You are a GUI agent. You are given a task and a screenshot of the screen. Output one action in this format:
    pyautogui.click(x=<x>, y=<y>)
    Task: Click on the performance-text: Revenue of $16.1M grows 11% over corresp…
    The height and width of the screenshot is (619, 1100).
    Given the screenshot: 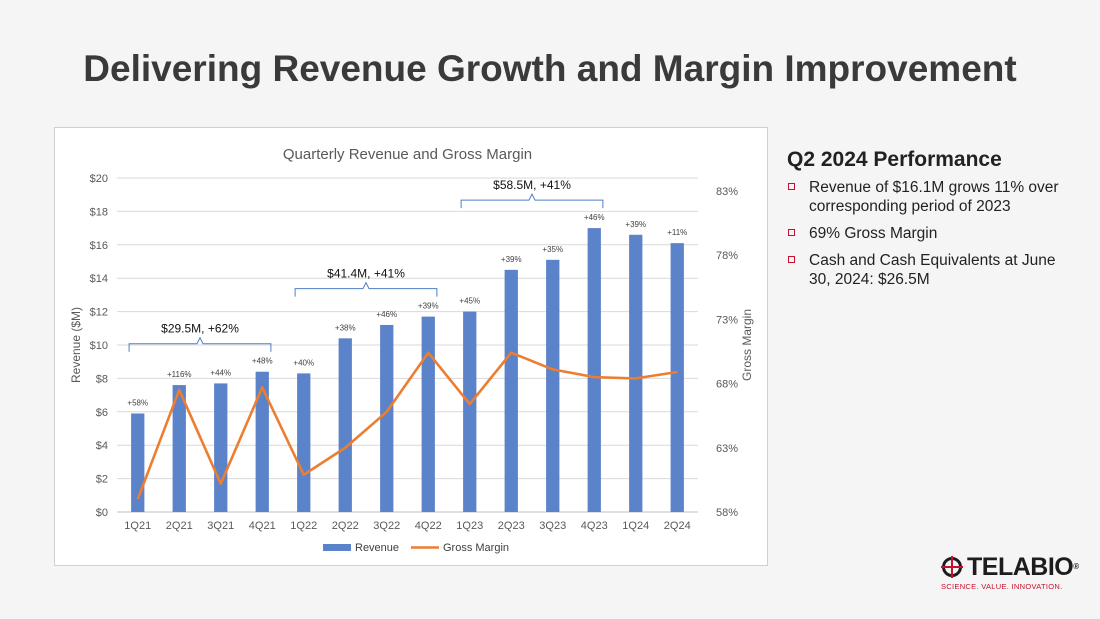 What is the action you would take?
    pyautogui.click(x=934, y=197)
    